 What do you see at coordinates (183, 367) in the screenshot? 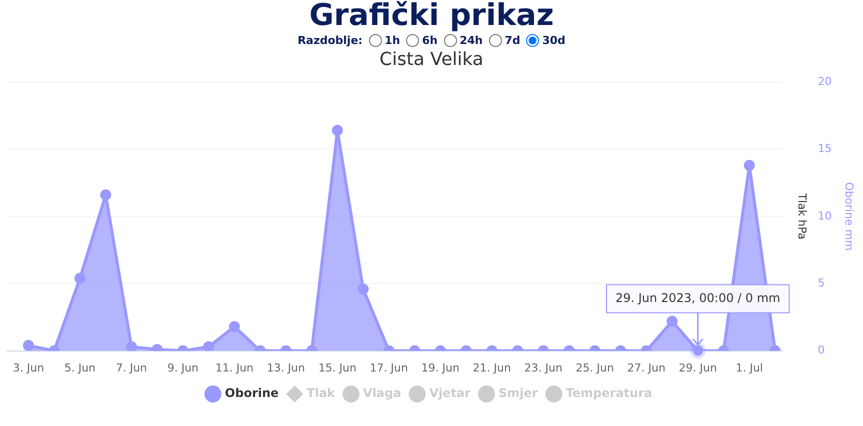
I see `x-tick-label: 9. Jun` at bounding box center [183, 367].